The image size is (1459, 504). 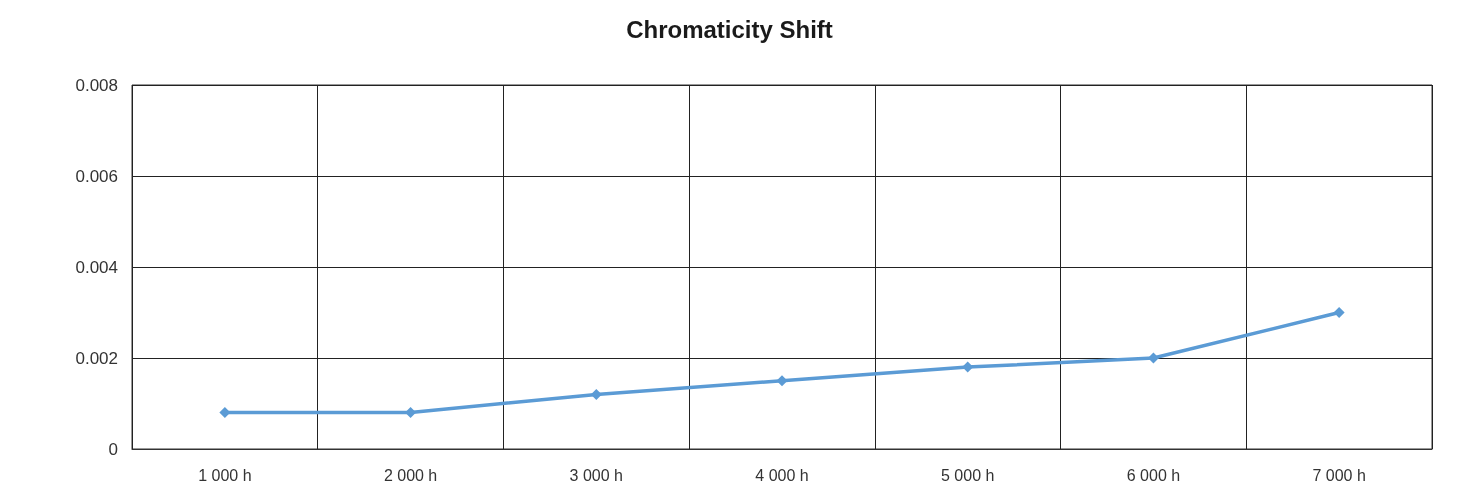 What do you see at coordinates (96, 267) in the screenshot?
I see `y-tick-label: 0.004` at bounding box center [96, 267].